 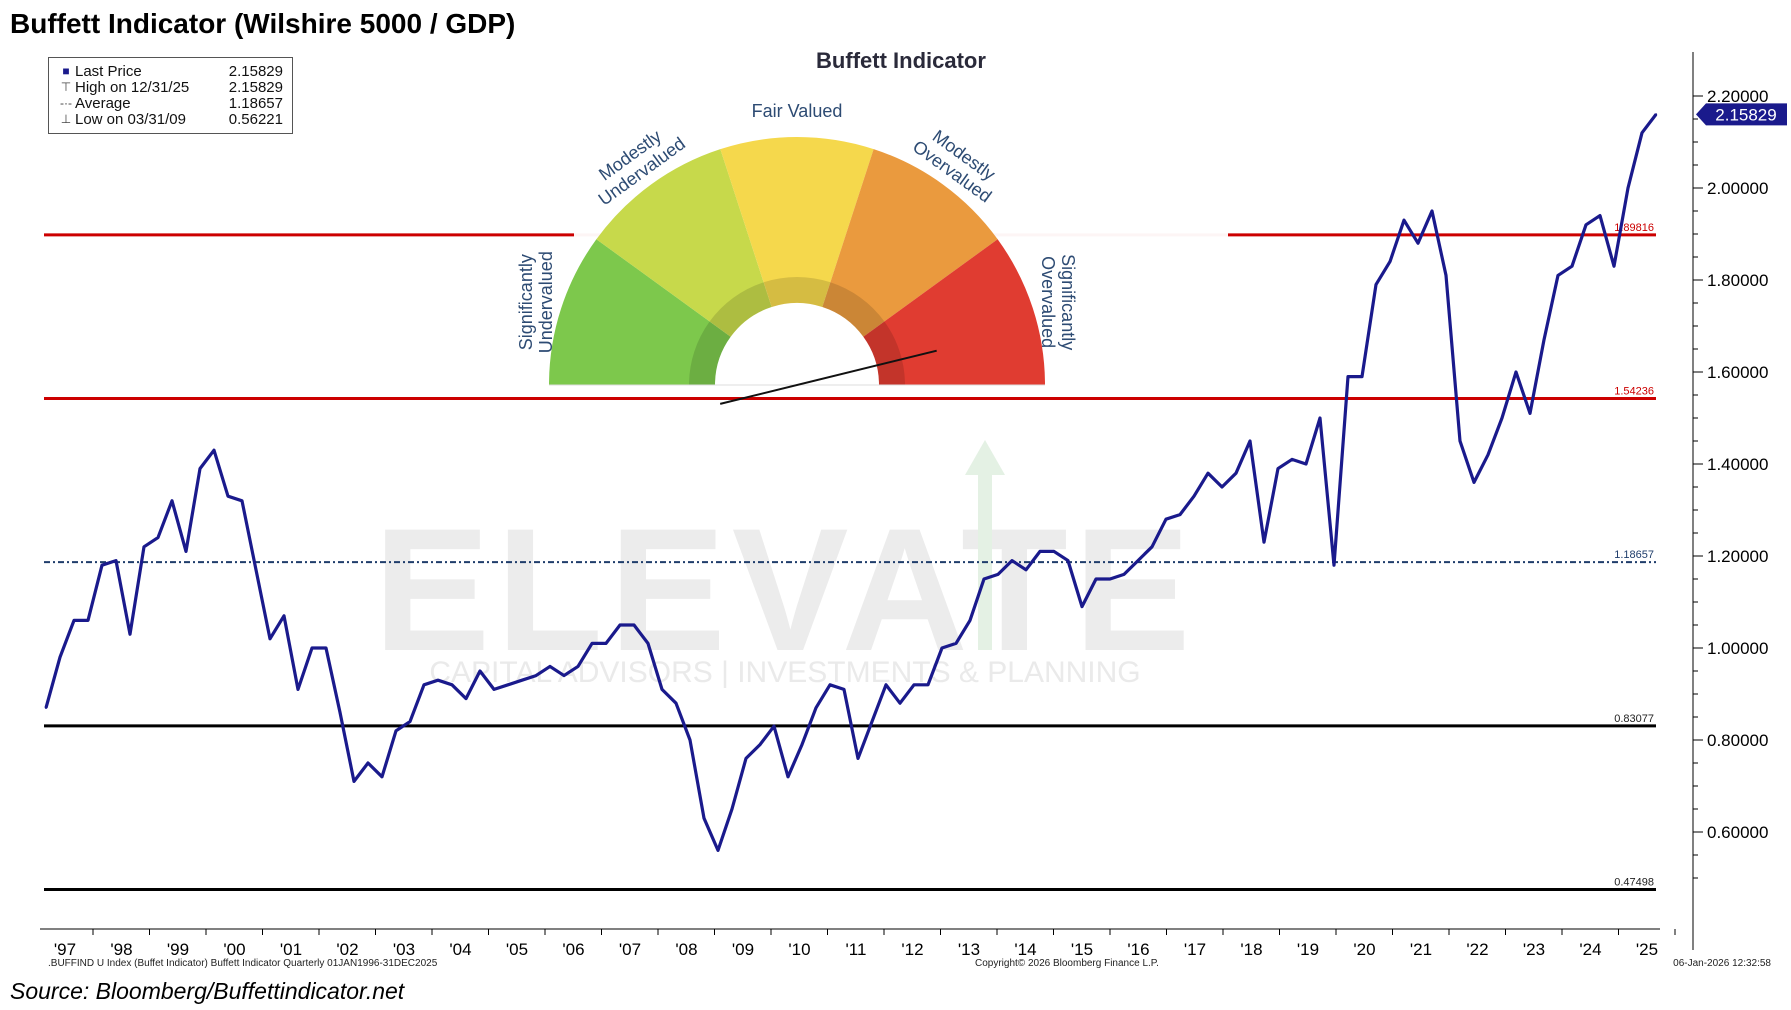 What do you see at coordinates (1722, 963) in the screenshot?
I see `footer-right: 06-Jan-2026 12:32:58` at bounding box center [1722, 963].